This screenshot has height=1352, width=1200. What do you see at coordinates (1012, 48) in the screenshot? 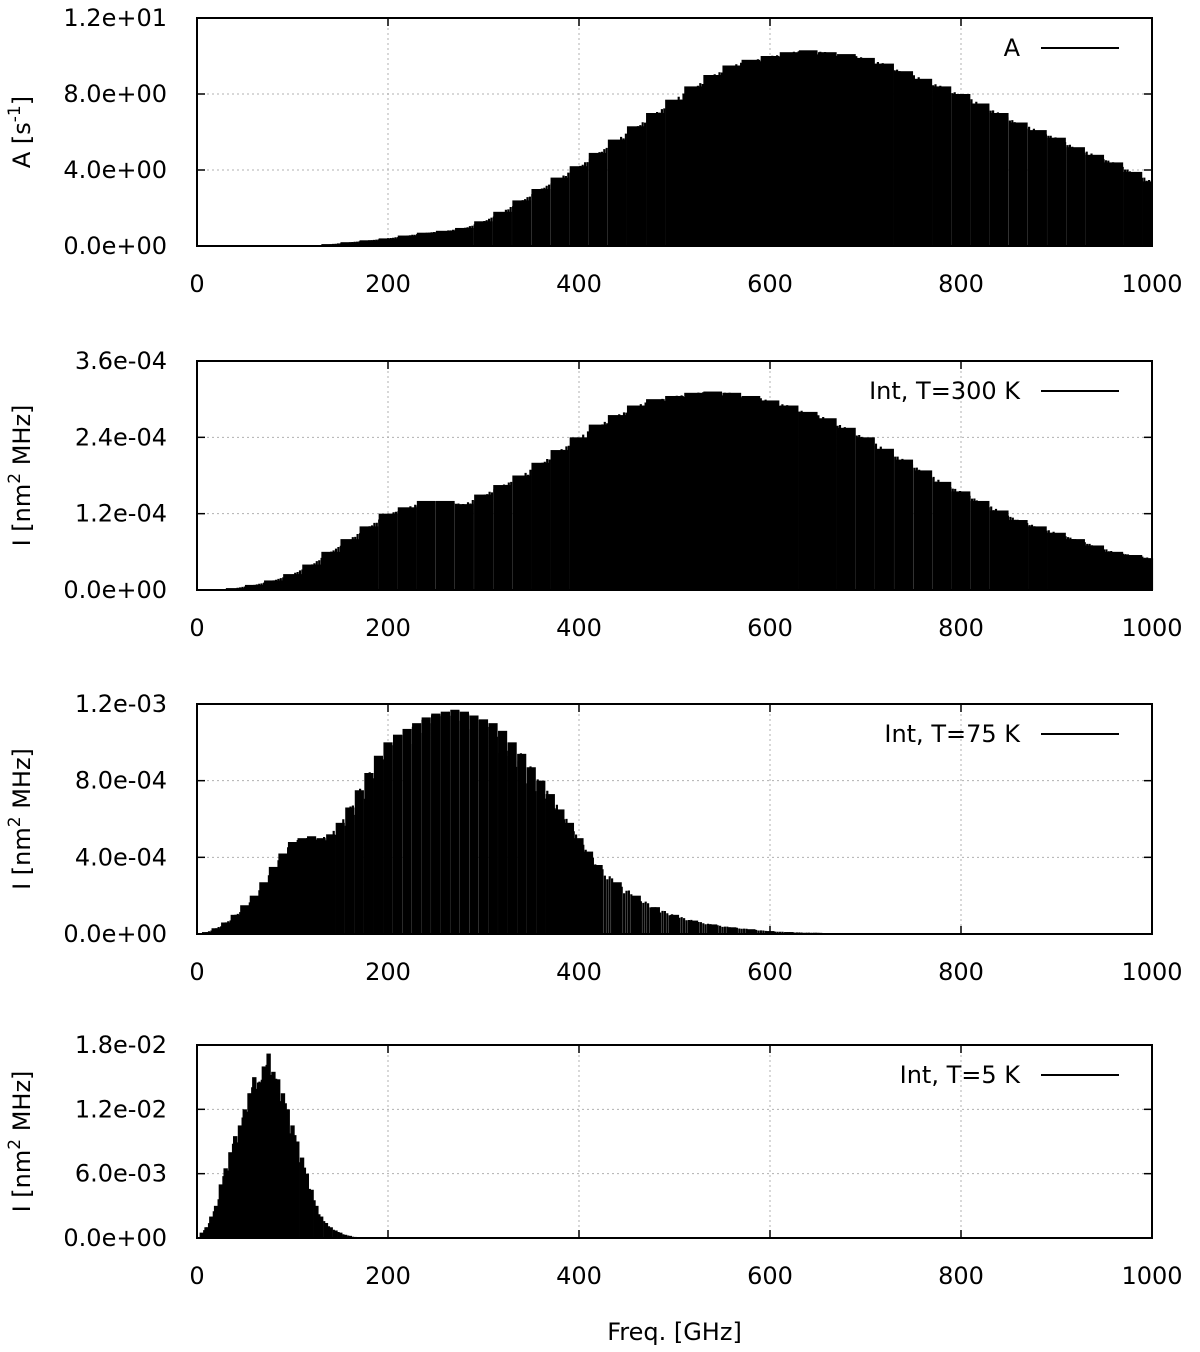
I see `legend-label: A` at bounding box center [1012, 48].